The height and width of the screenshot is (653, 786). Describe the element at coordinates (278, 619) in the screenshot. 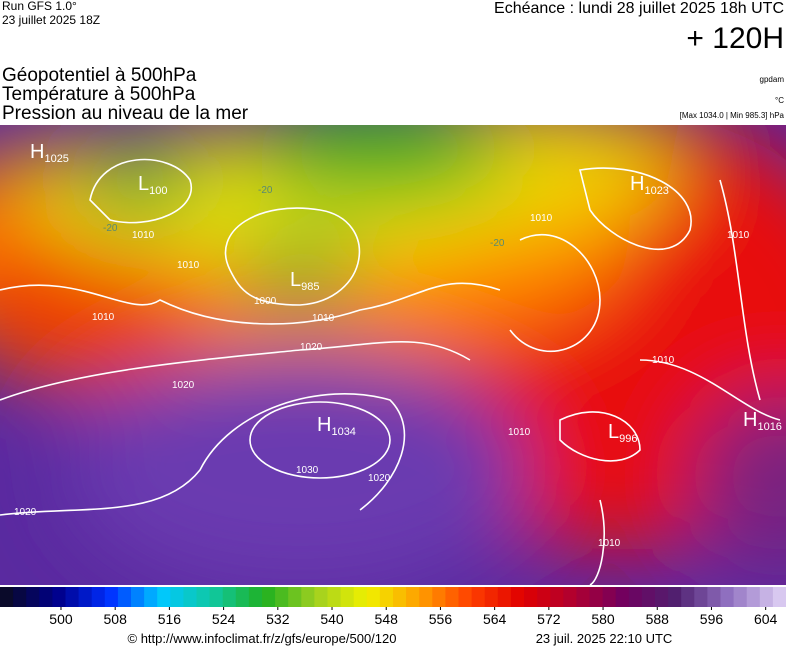

I see `colorbar-tick-label: 532` at that location.